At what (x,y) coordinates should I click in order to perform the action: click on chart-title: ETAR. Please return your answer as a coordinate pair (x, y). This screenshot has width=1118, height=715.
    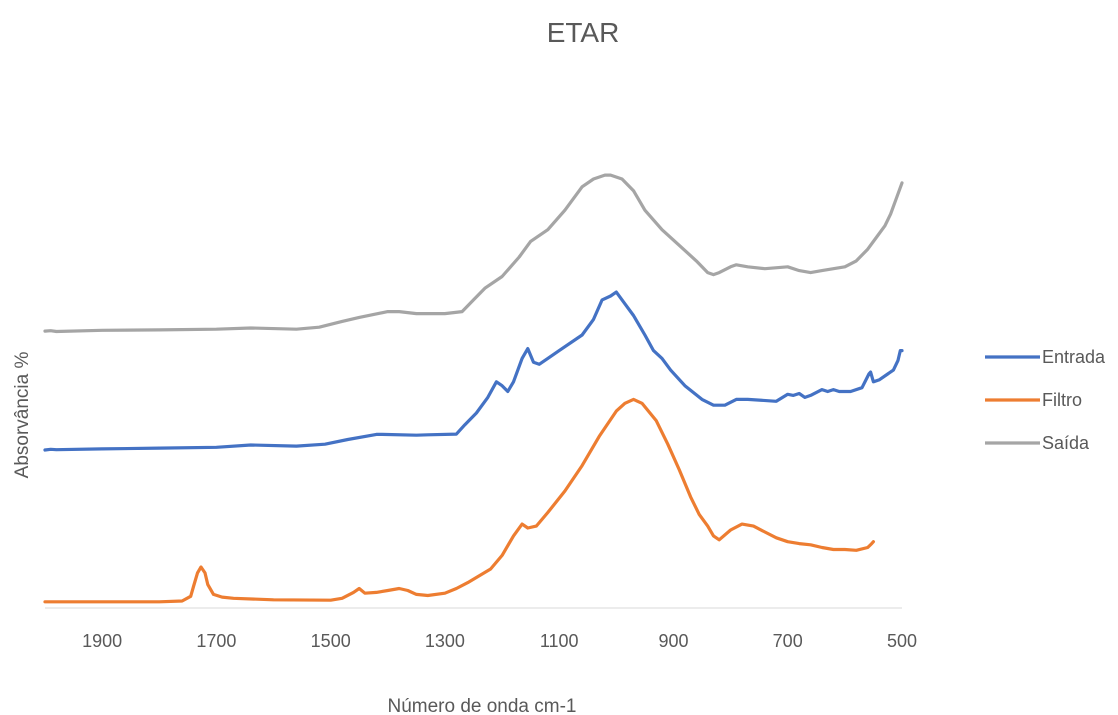
    Looking at the image, I should click on (583, 32).